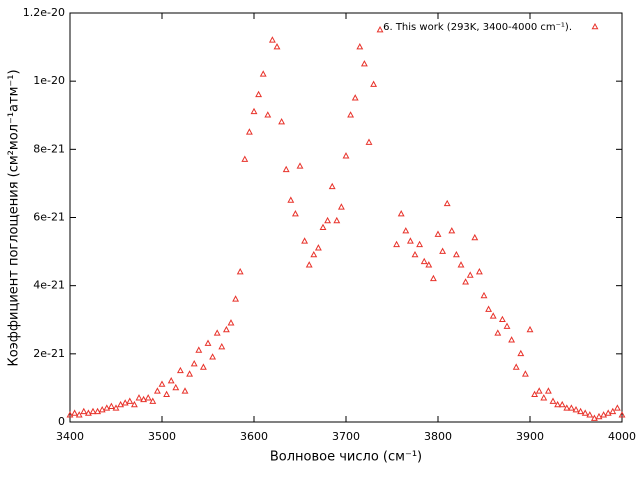 This screenshot has height=480, width=640. I want to click on legend-label: 6. This work (293K, 3400-4000 cm⁻¹)., so click(477, 27).